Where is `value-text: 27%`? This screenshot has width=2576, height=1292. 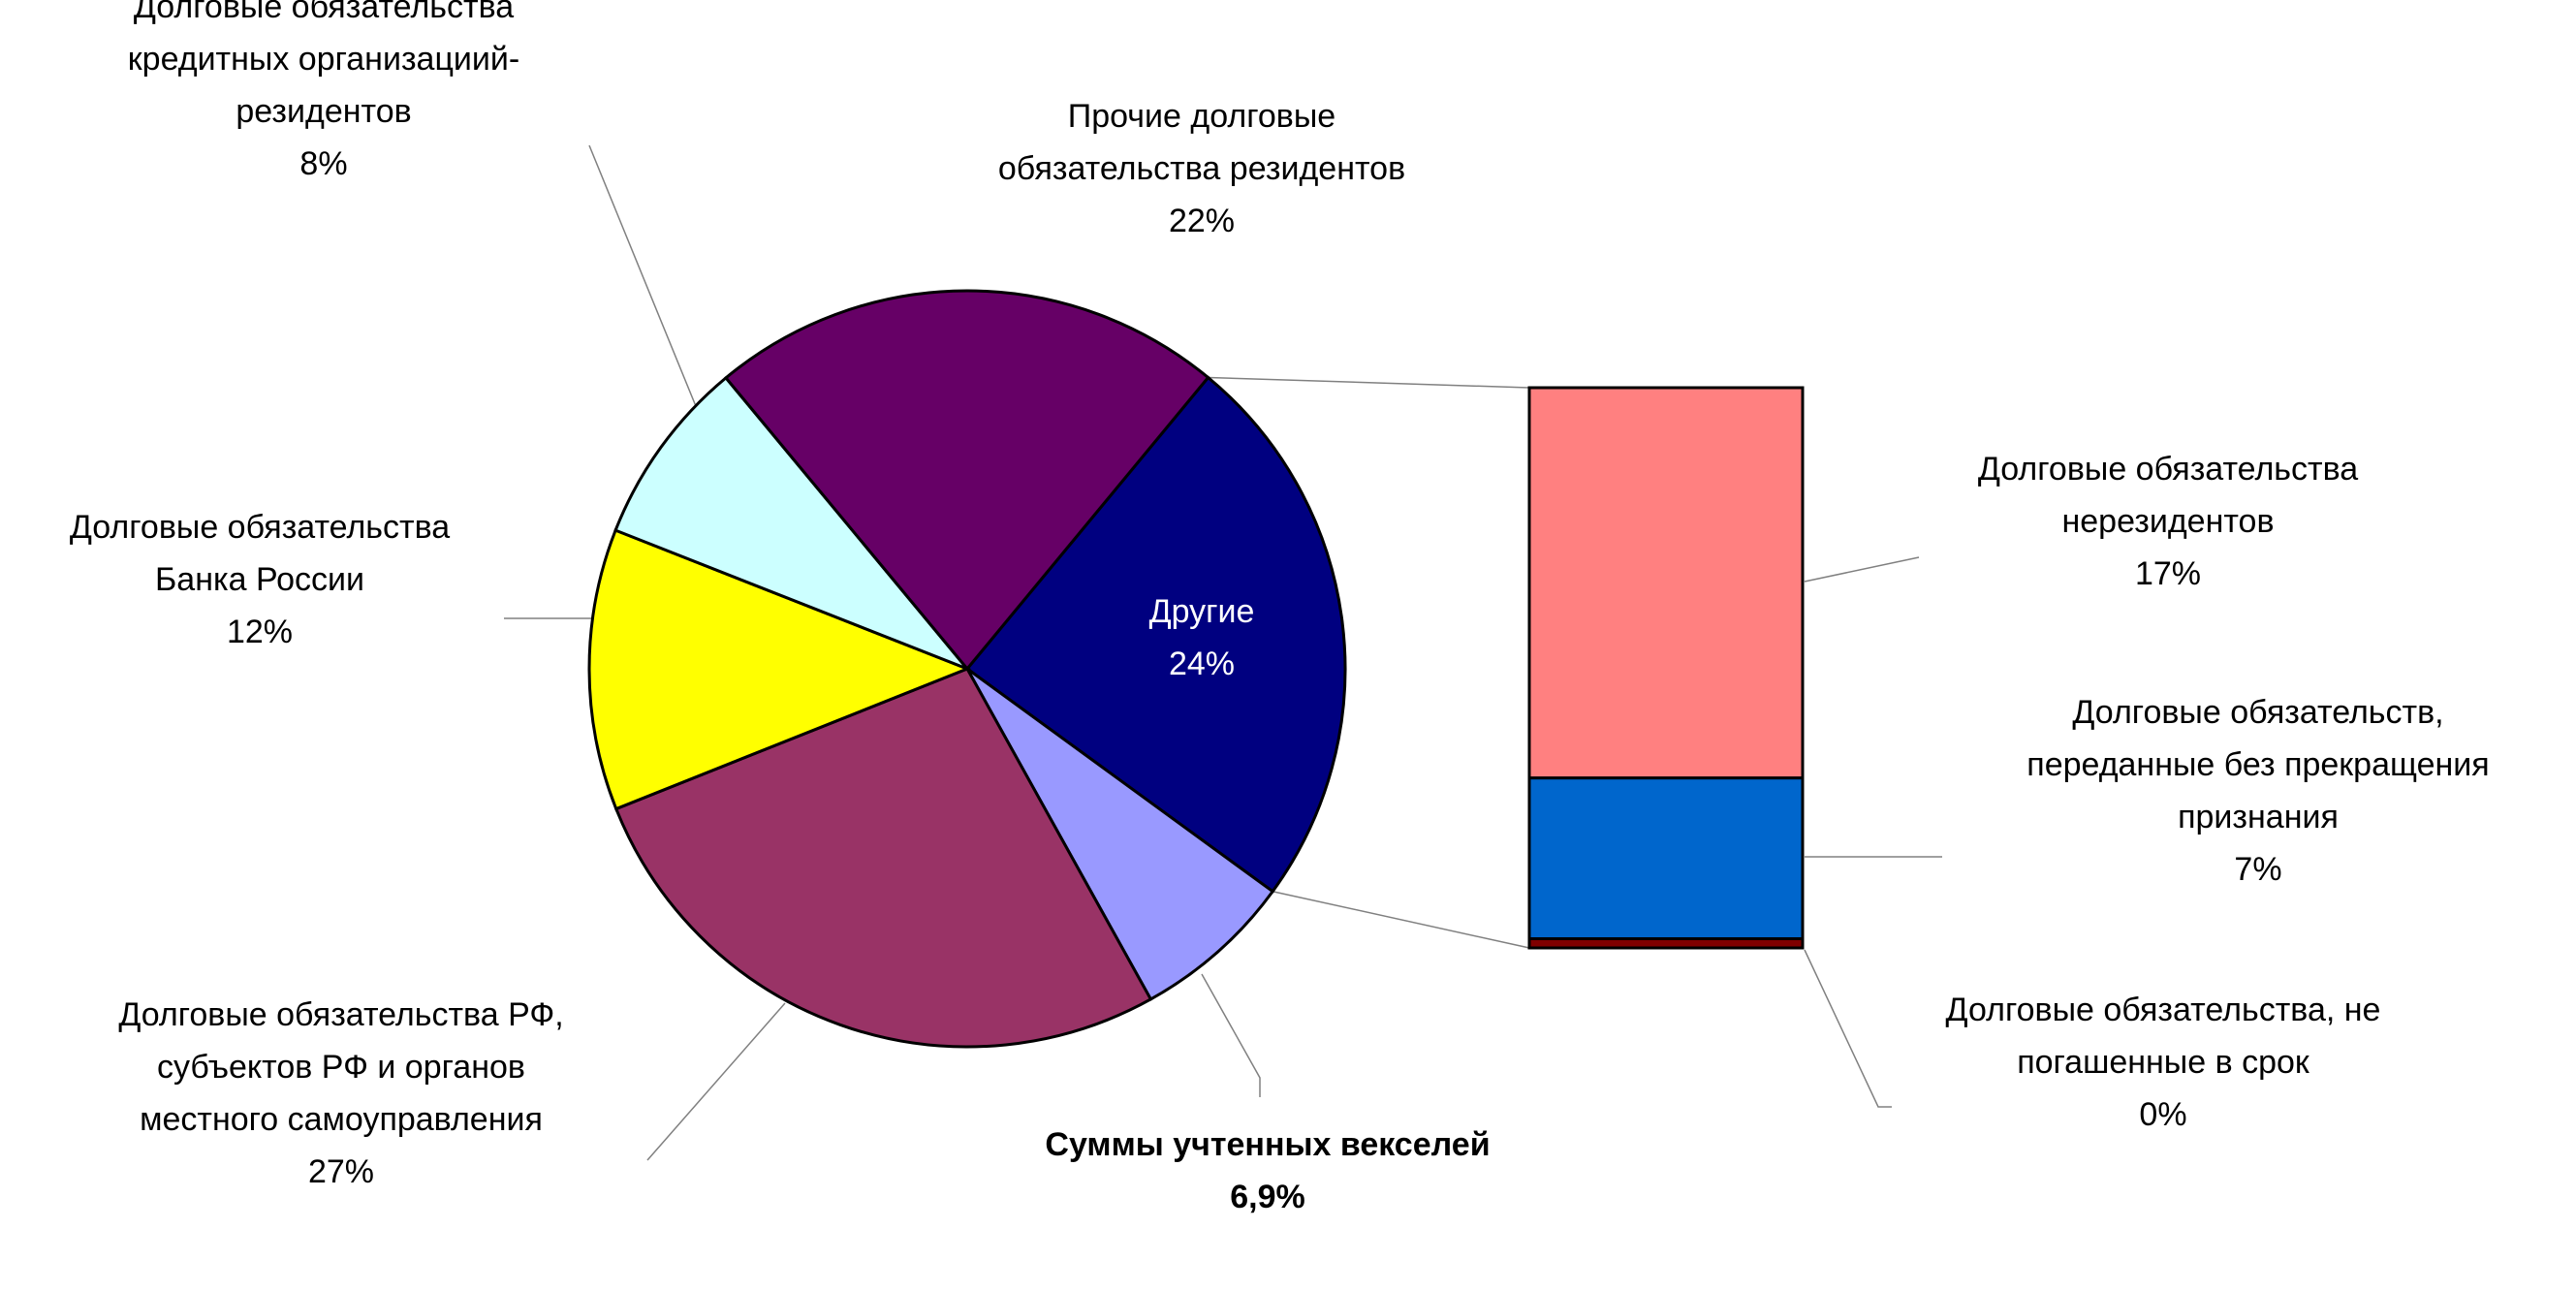 value-text: 27% is located at coordinates (341, 1171).